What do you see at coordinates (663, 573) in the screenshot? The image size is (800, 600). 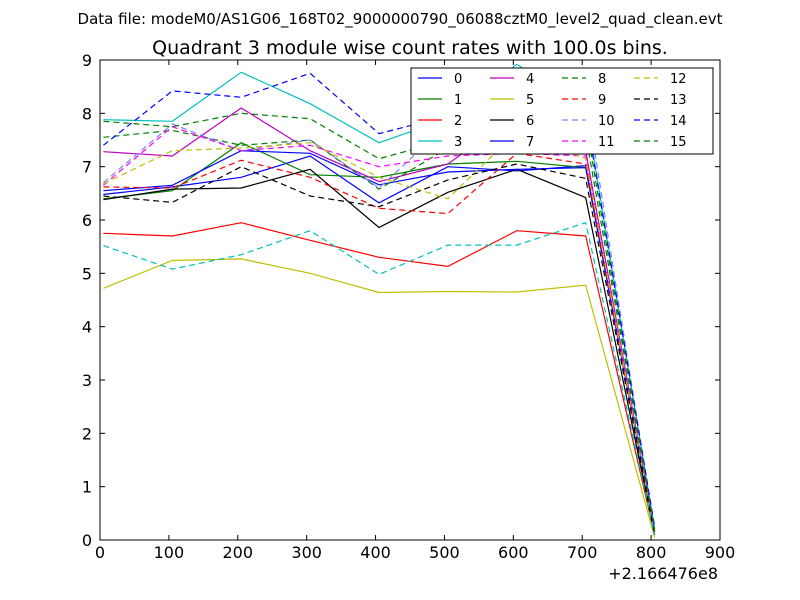 I see `x-offset-label: +2.166476e8` at bounding box center [663, 573].